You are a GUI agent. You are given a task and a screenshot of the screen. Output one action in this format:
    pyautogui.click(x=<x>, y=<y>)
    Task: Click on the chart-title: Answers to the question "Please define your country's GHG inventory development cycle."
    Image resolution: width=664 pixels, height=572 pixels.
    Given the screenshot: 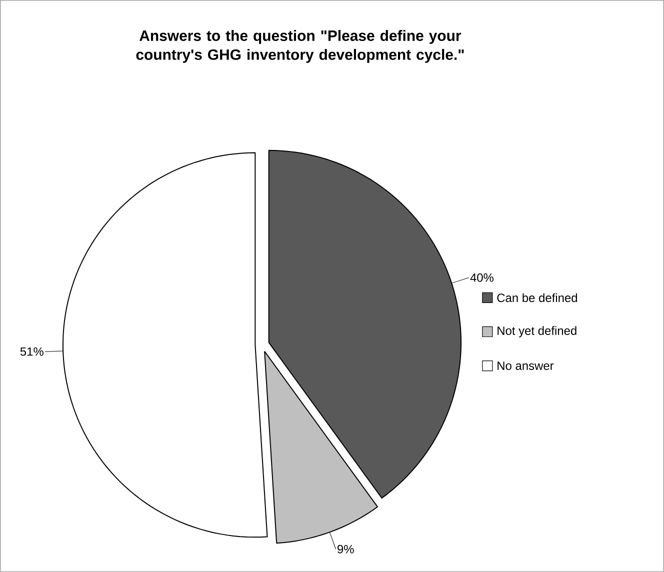 What is the action you would take?
    pyautogui.click(x=300, y=46)
    